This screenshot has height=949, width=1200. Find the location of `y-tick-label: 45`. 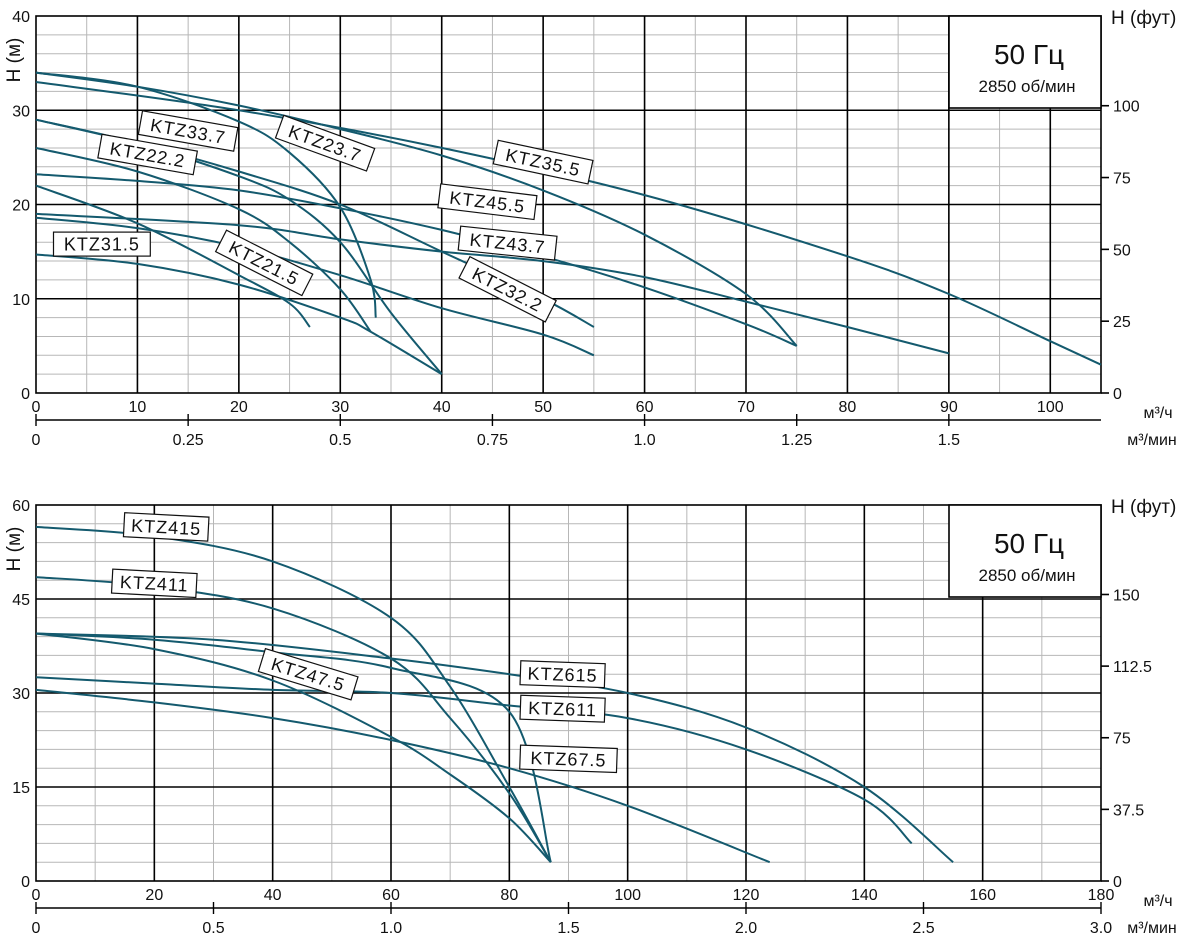

y-tick-label: 45 is located at coordinates (21, 600).